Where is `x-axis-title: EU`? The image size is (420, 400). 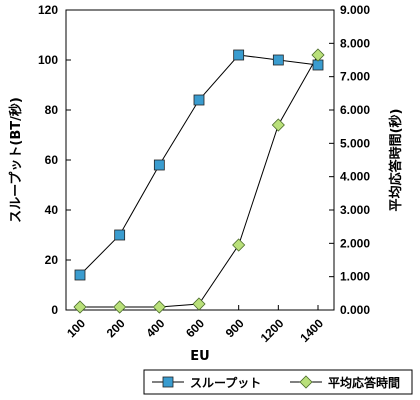 x-axis-title: EU is located at coordinates (199, 356).